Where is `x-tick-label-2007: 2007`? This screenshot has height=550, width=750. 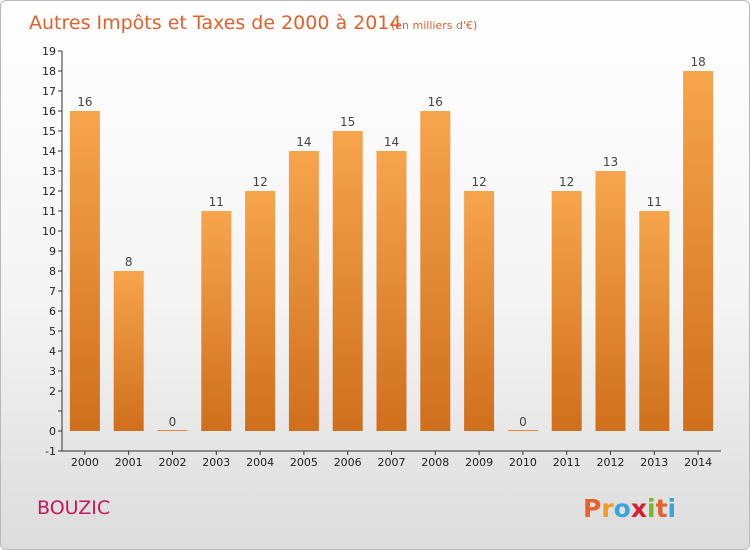
x-tick-label-2007: 2007 is located at coordinates (392, 462).